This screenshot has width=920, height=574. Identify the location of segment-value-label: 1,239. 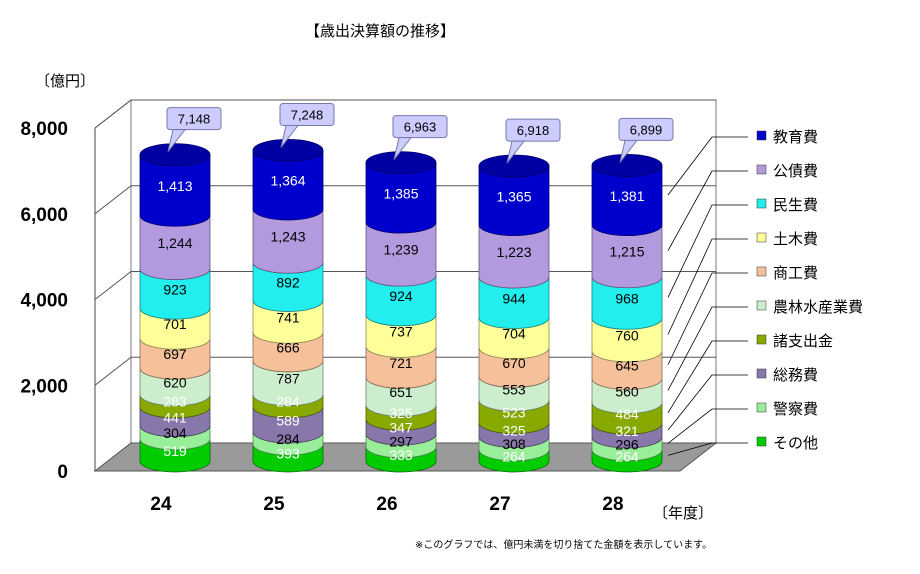
(400, 250).